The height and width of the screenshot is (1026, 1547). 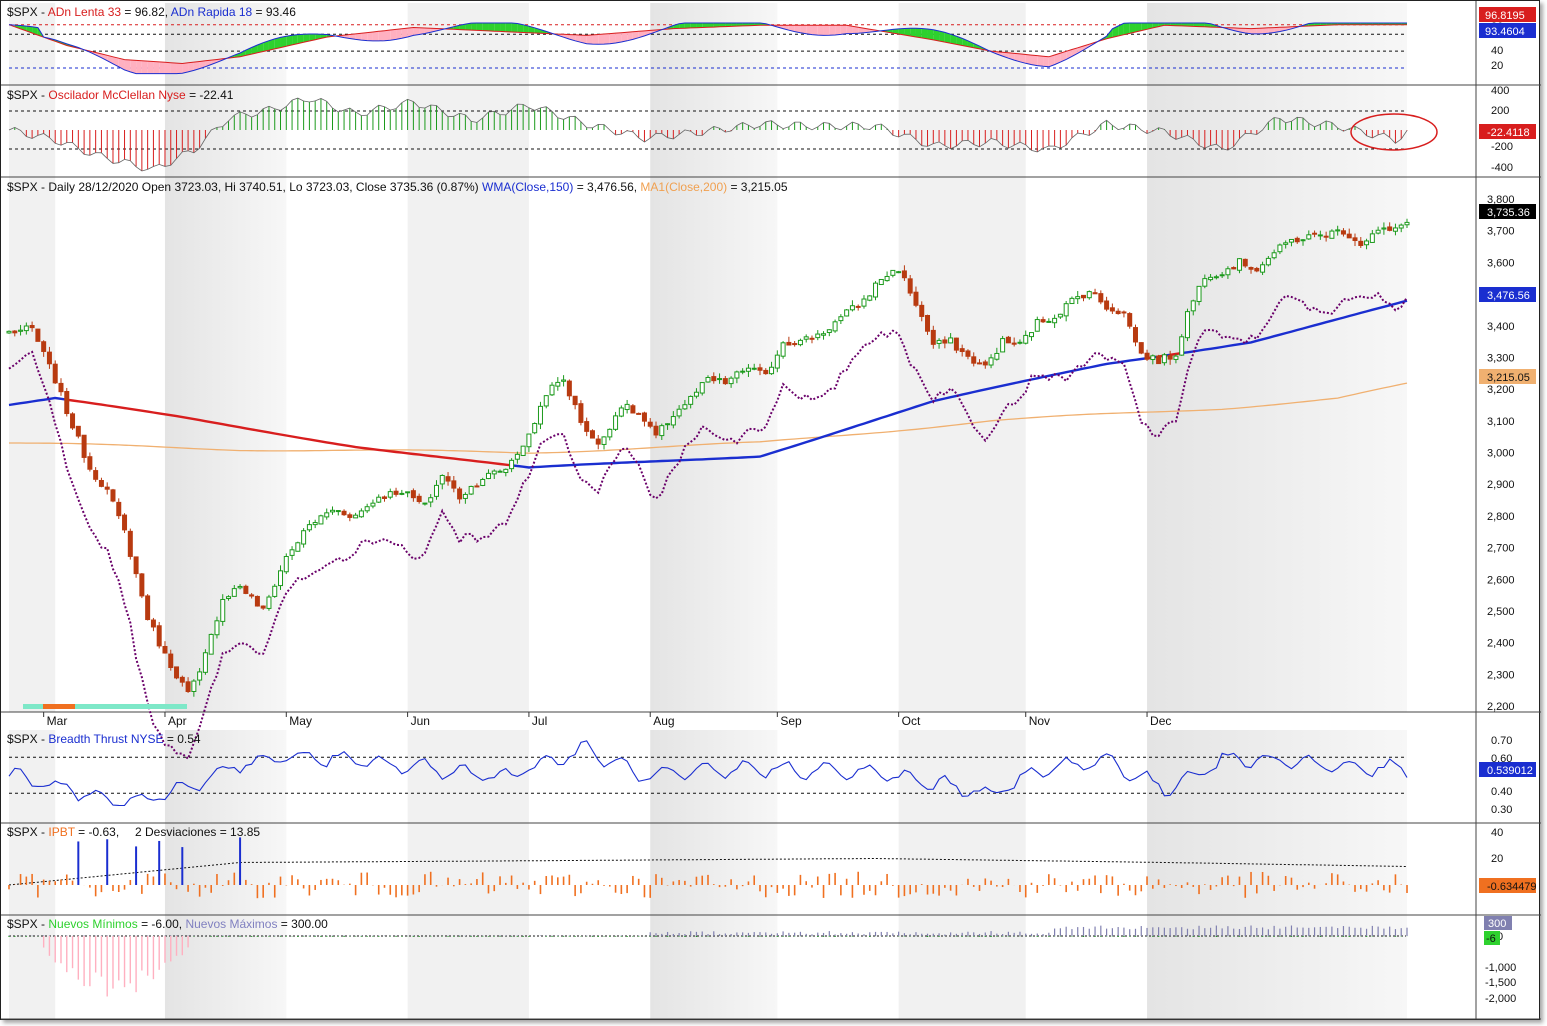 I want to click on mcclellan-tick: 400, so click(x=1500, y=91).